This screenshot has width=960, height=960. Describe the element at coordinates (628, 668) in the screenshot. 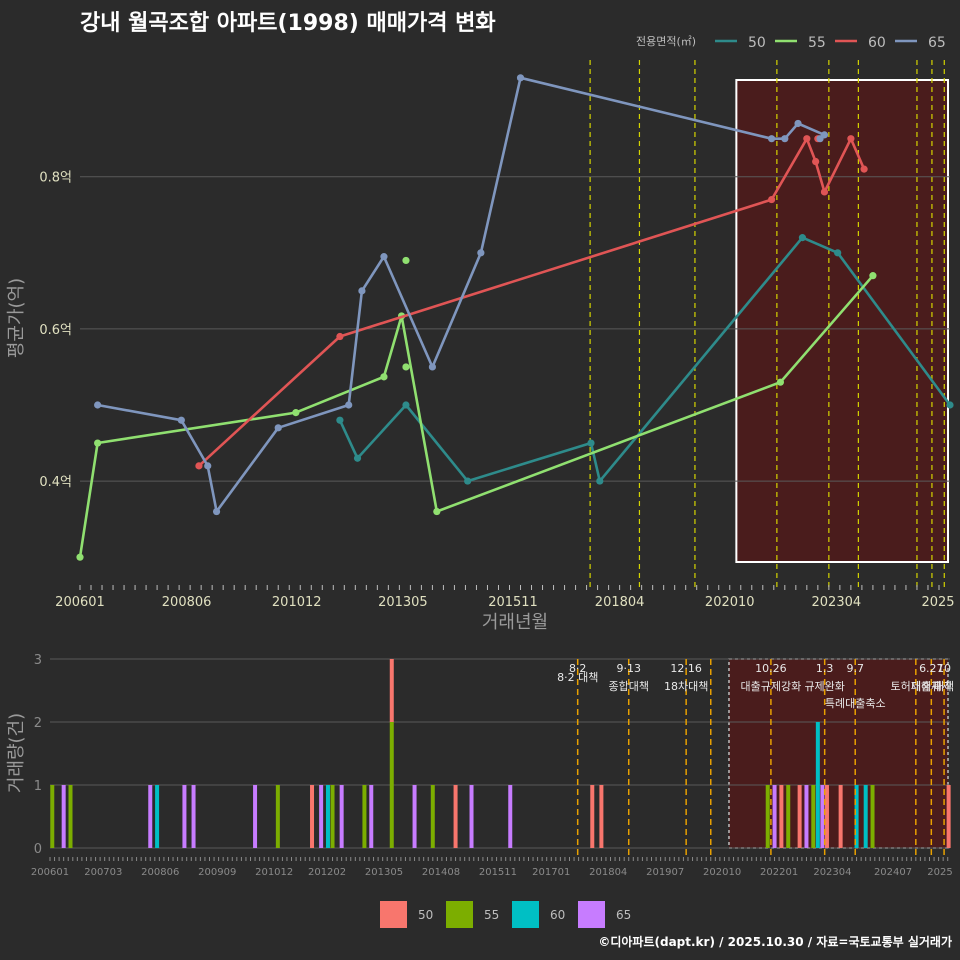

I see `event-date: 9·13` at that location.